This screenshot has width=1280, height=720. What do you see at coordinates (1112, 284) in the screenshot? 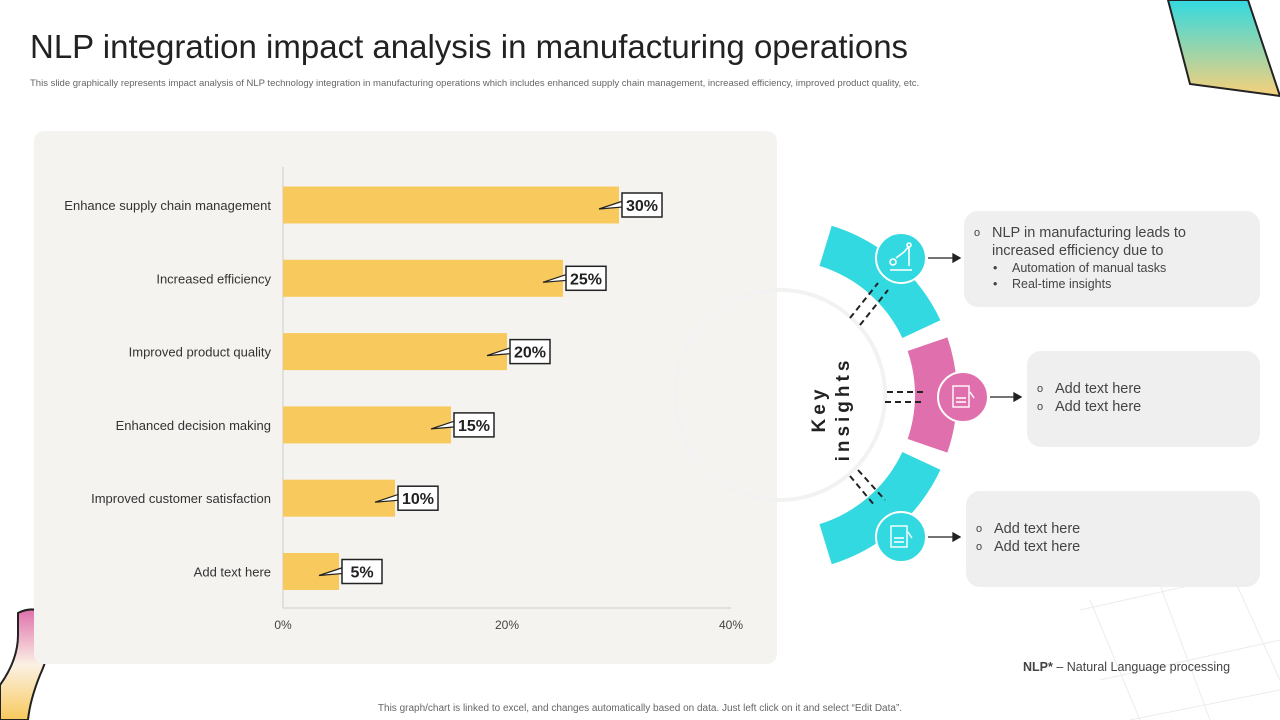
I see `insight-bullet: Real-time insights` at bounding box center [1112, 284].